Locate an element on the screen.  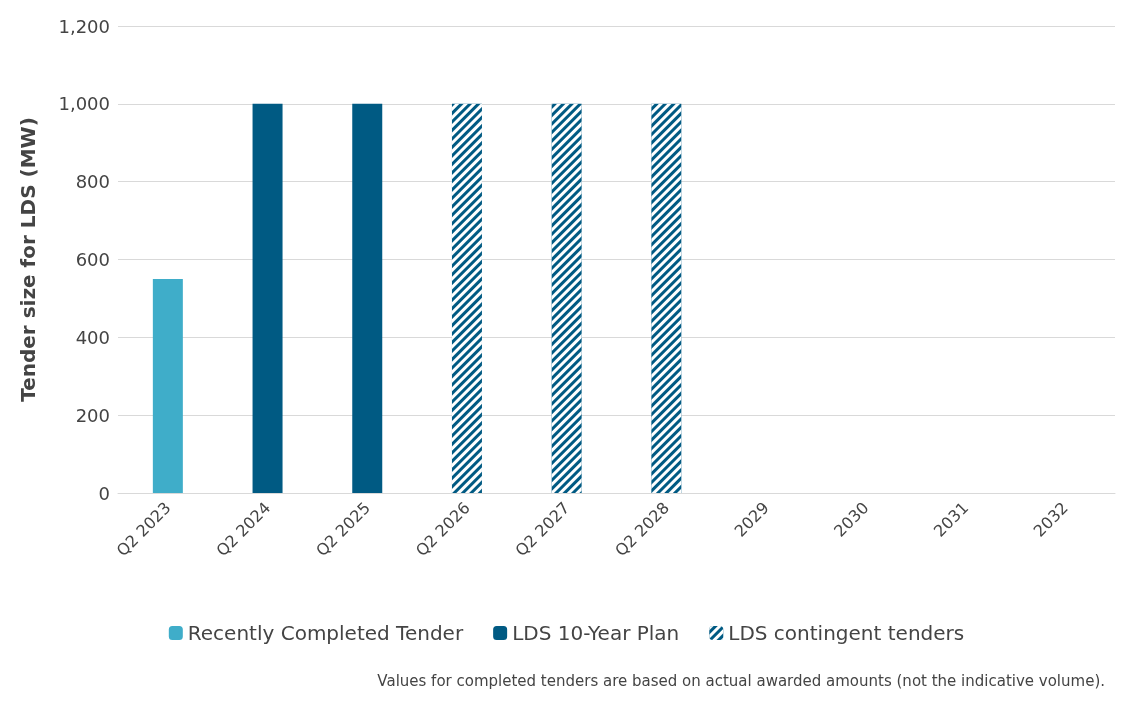
y-tick-label: 0 is located at coordinates (104, 493).